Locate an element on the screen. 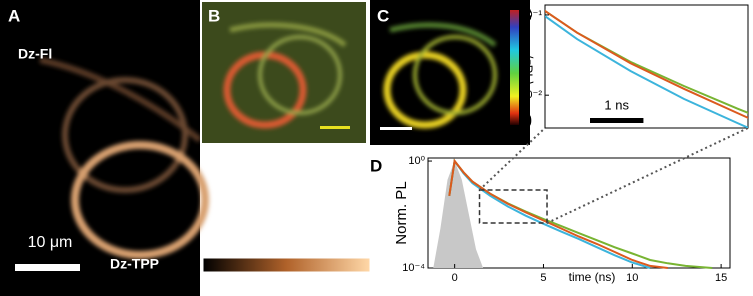 The width and height of the screenshot is (753, 296). panel-label: A is located at coordinates (14, 15).